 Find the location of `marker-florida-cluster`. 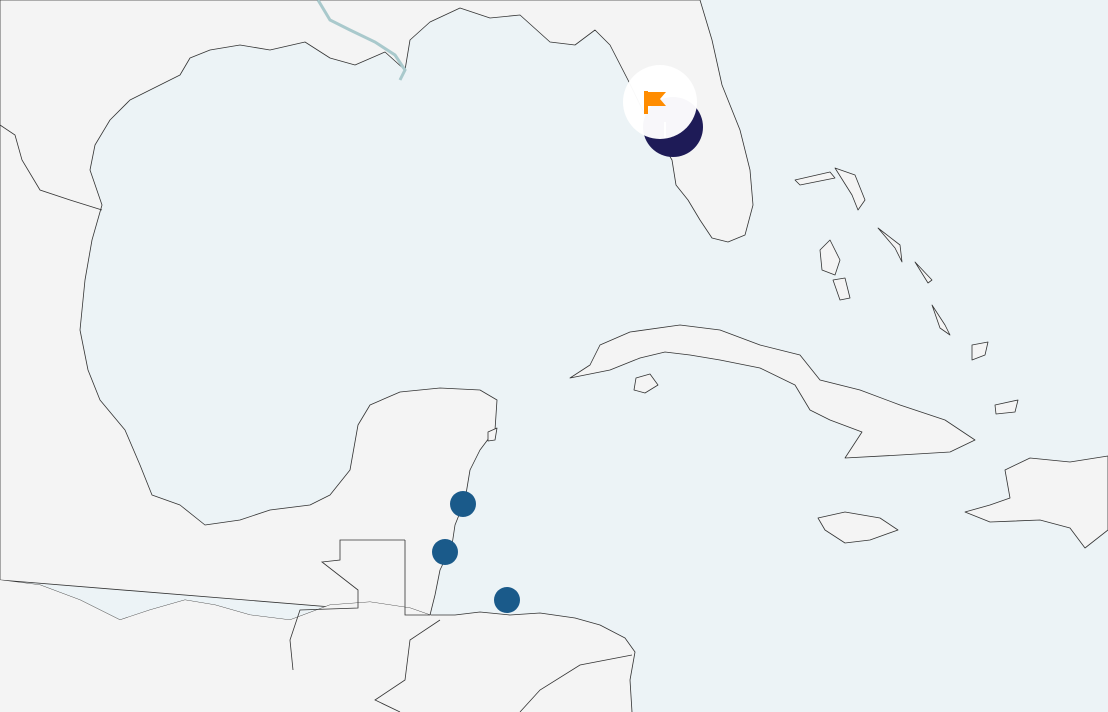

marker-florida-cluster is located at coordinates (663, 111).